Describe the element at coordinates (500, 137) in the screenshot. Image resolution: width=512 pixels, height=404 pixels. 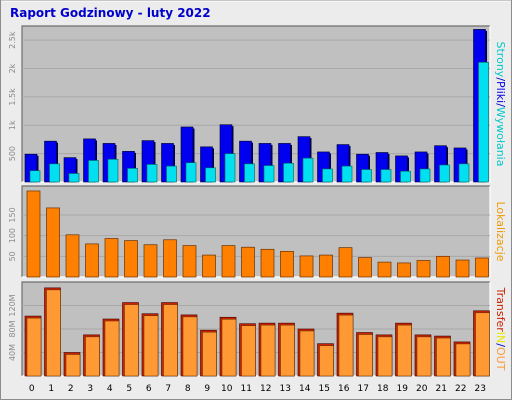
I see `visits-legend-part: Wywołania` at that location.